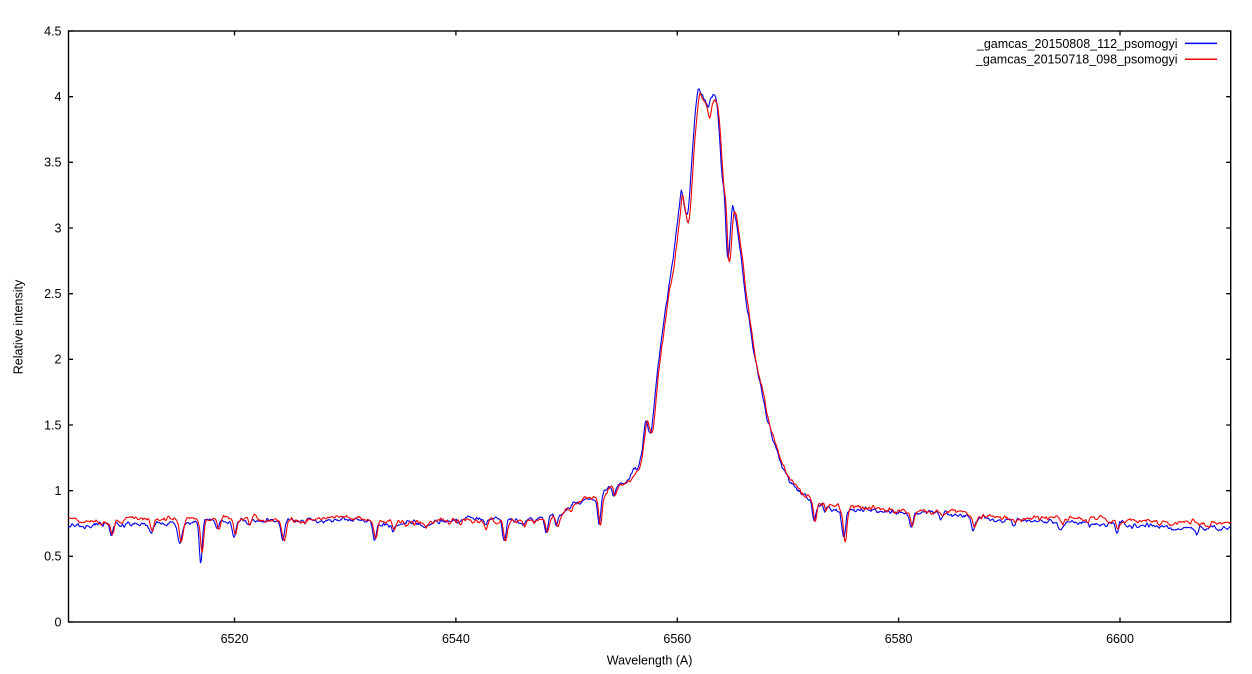  Describe the element at coordinates (650, 661) in the screenshot. I see `svg-text: Wavelength (A)` at that location.